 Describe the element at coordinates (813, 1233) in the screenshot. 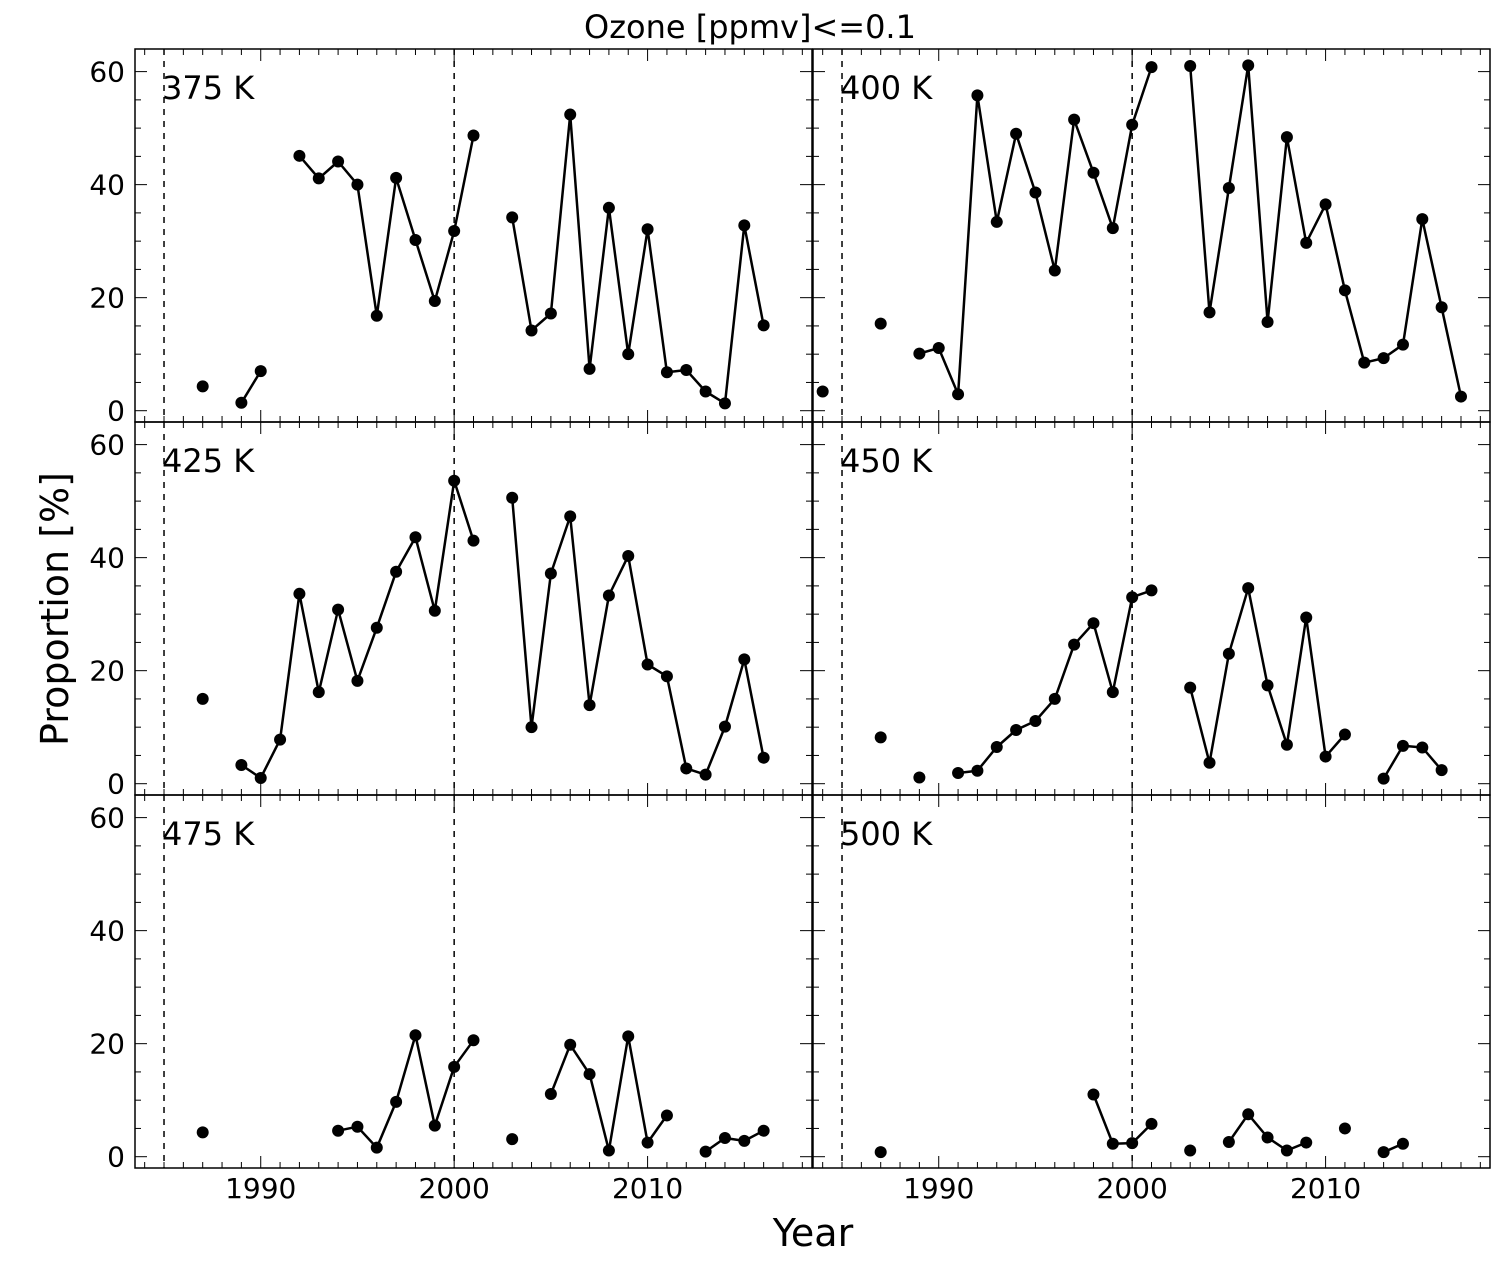

I see `x-axis-label: Year` at that location.